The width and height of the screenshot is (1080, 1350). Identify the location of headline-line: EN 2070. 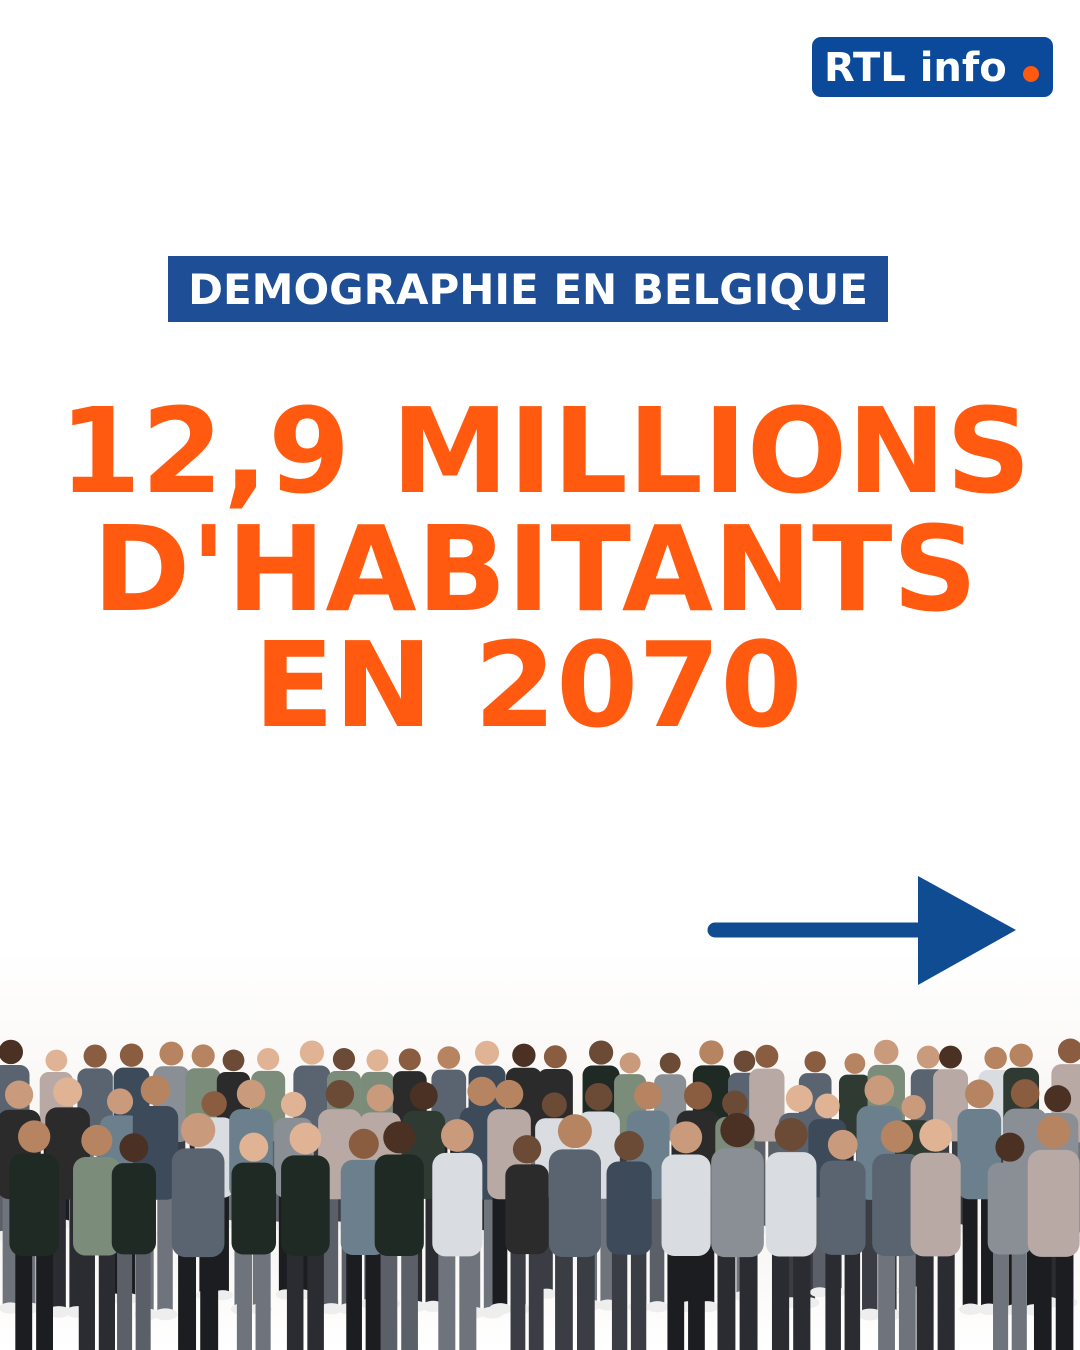
(528, 685).